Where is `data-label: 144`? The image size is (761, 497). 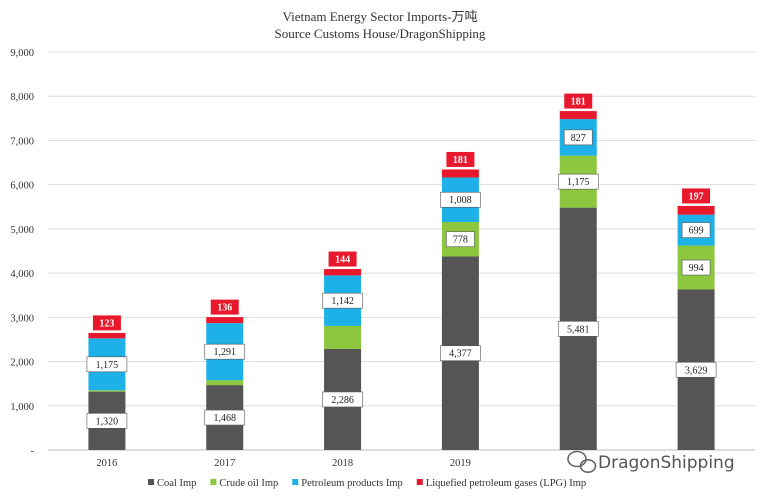
data-label: 144 is located at coordinates (342, 260).